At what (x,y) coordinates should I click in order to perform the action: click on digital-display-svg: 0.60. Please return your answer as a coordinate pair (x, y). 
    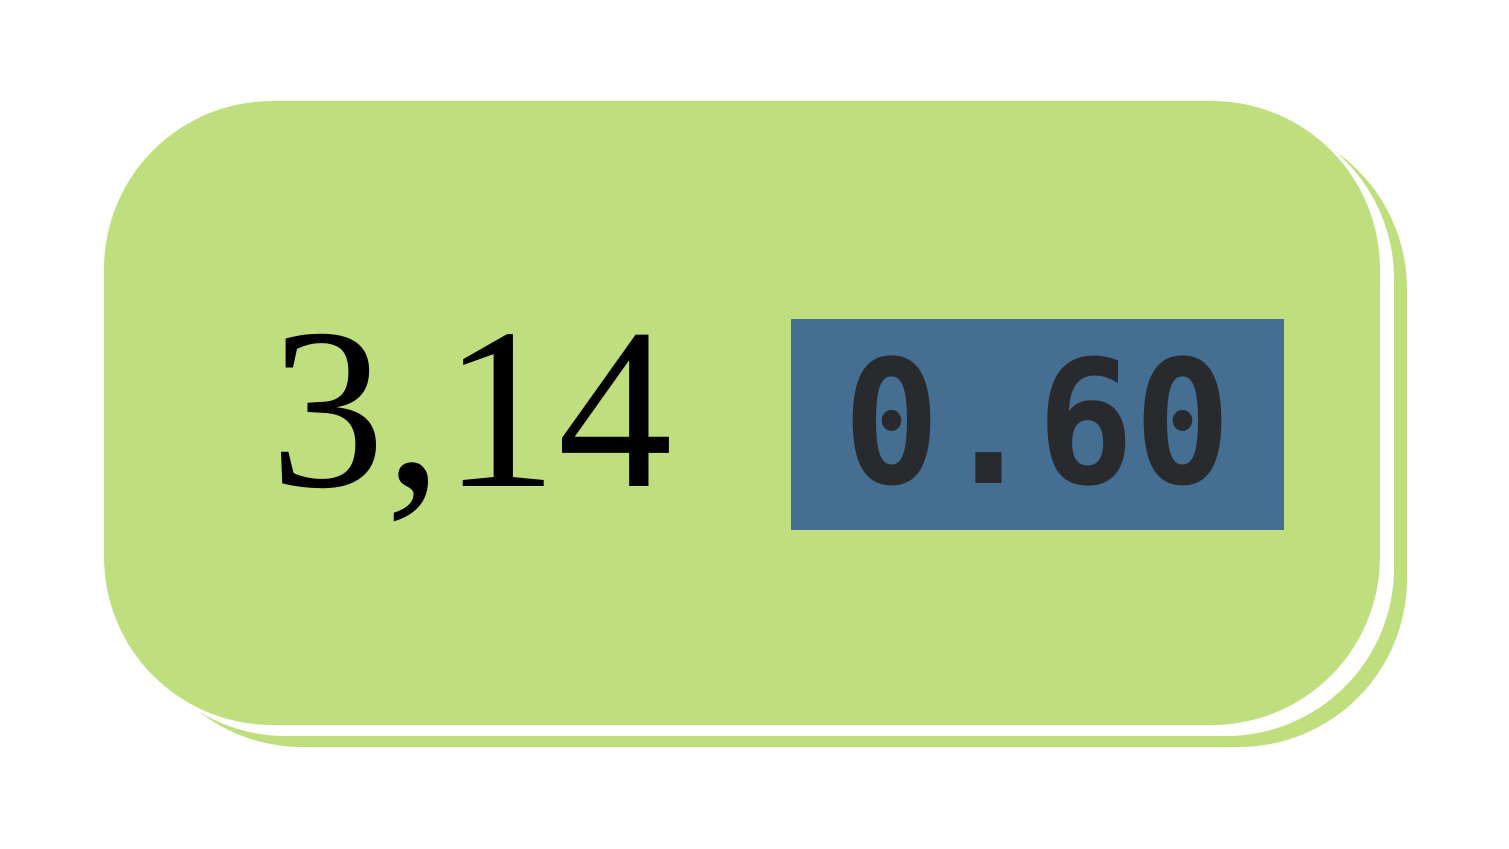
    Looking at the image, I should click on (1037, 423).